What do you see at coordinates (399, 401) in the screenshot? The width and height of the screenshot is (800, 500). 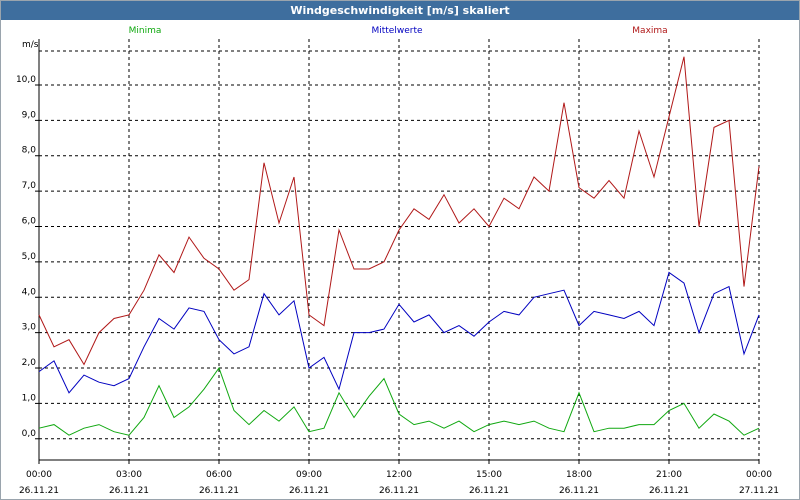 I see `series-line-minima` at bounding box center [399, 401].